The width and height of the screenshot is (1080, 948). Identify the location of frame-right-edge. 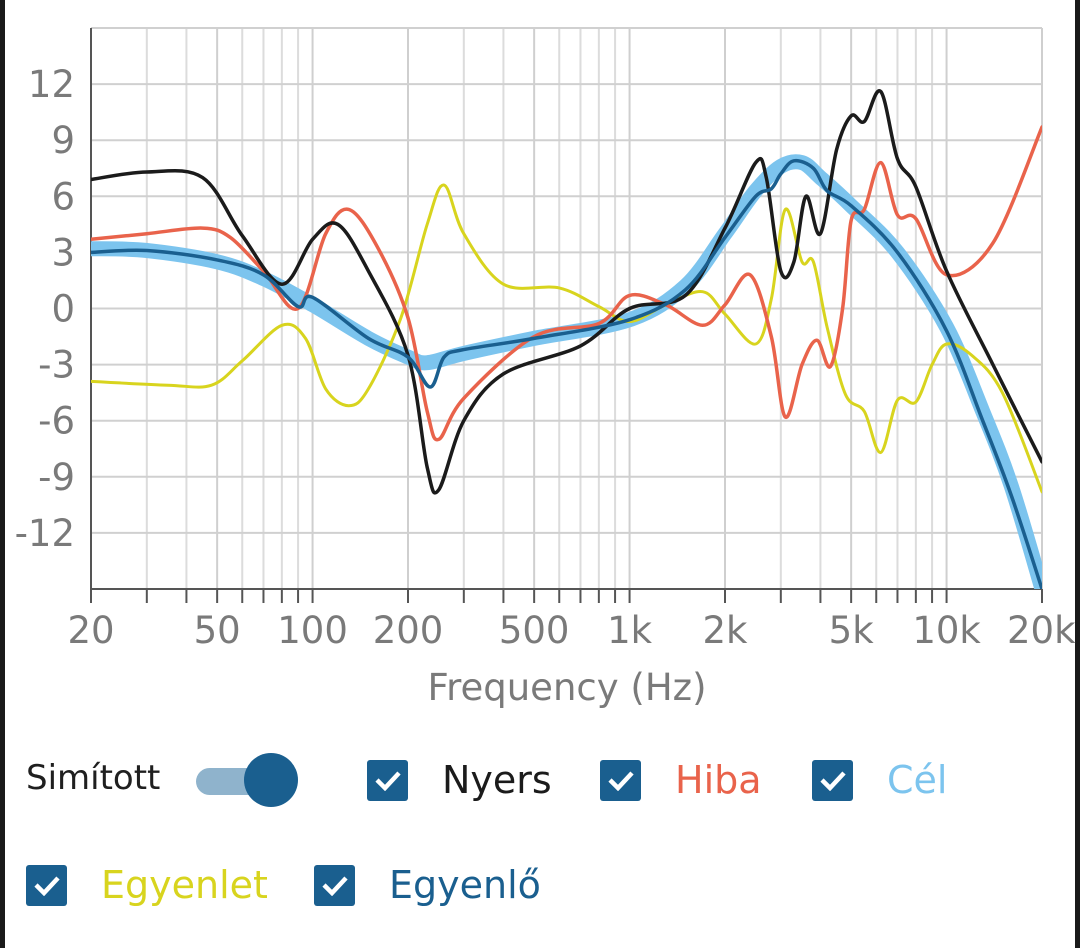
(1077, 474).